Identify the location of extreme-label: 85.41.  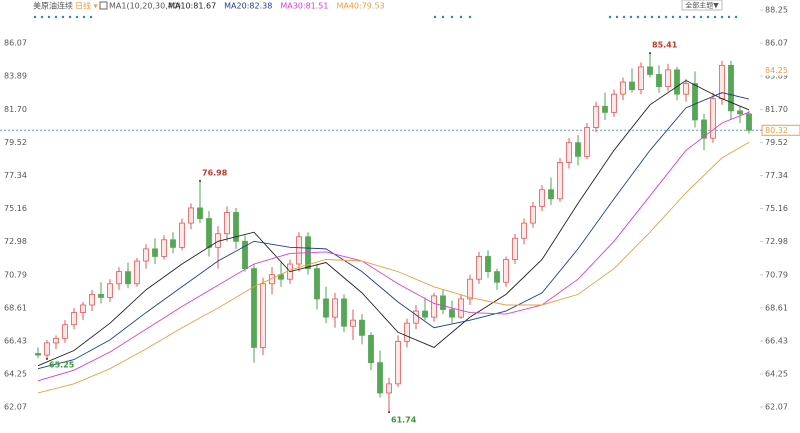
(665, 45).